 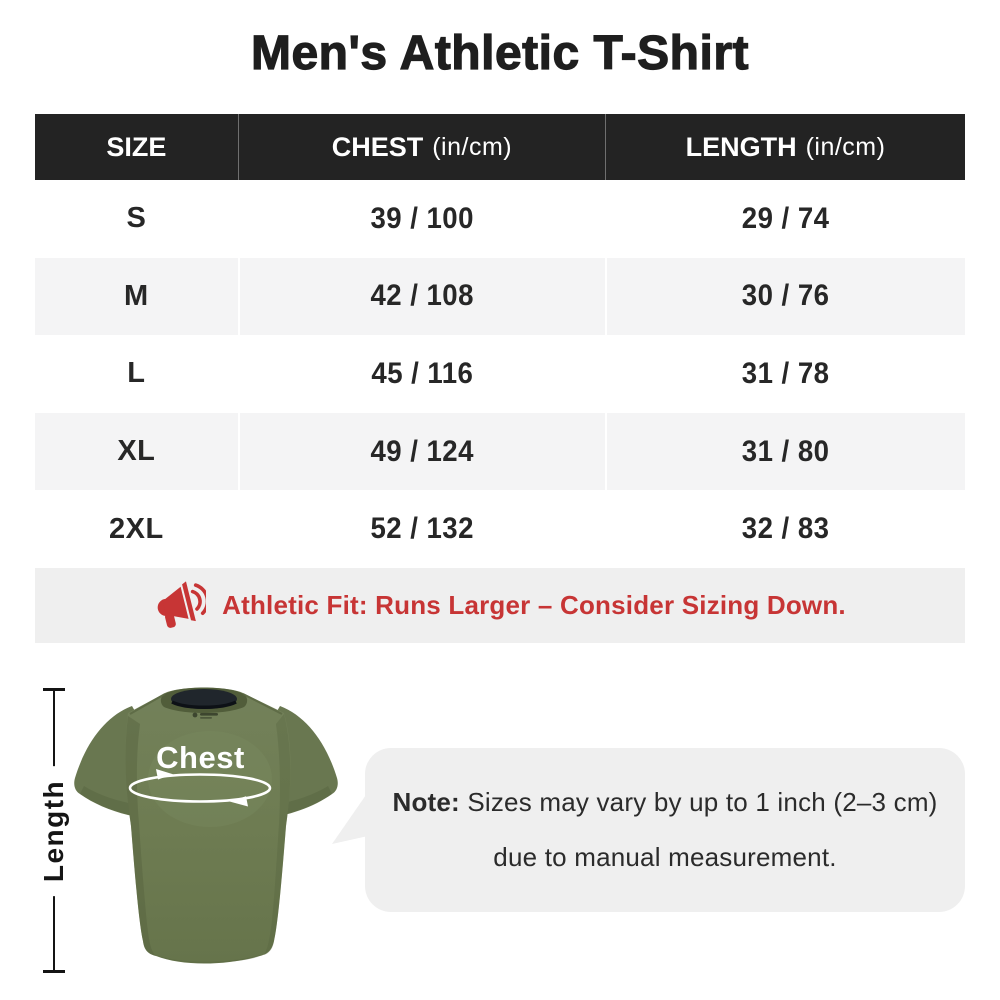 I want to click on length-value: 30 / 76, so click(x=786, y=296).